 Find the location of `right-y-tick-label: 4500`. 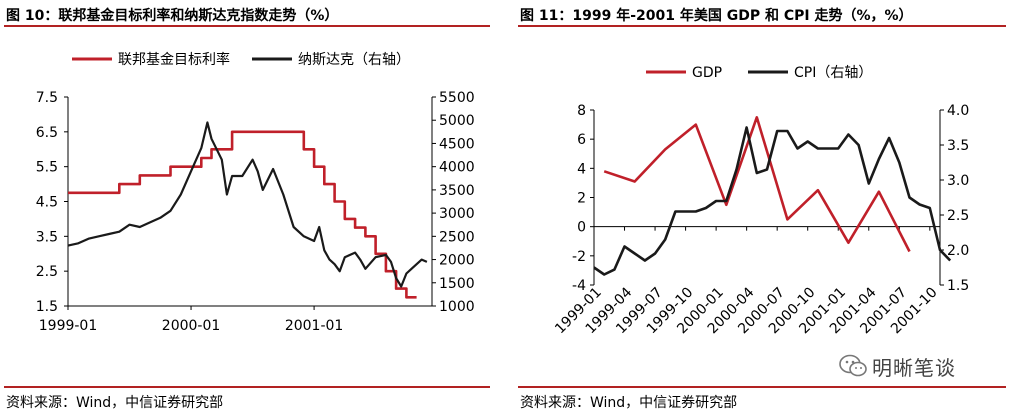

right-y-tick-label: 4500 is located at coordinates (457, 144).